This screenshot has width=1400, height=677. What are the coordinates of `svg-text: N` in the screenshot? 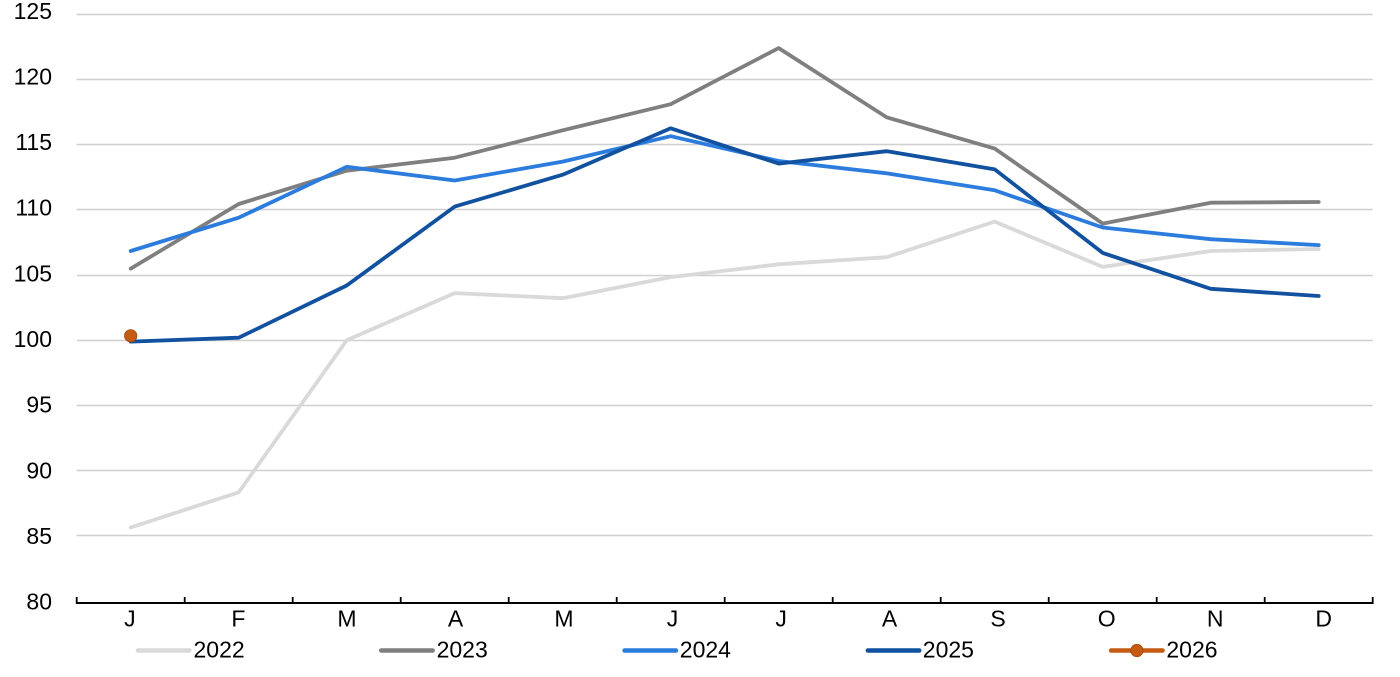 It's located at (1215, 618).